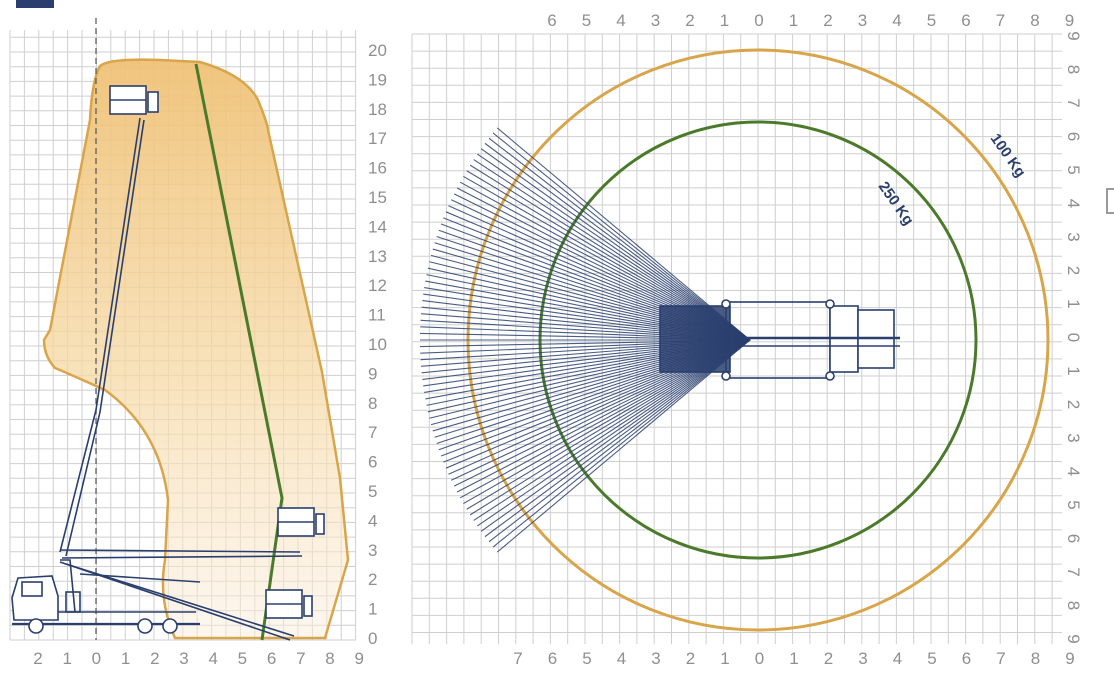 The height and width of the screenshot is (674, 1114). Describe the element at coordinates (301, 522) in the screenshot. I see `basket-mid-icon` at that location.